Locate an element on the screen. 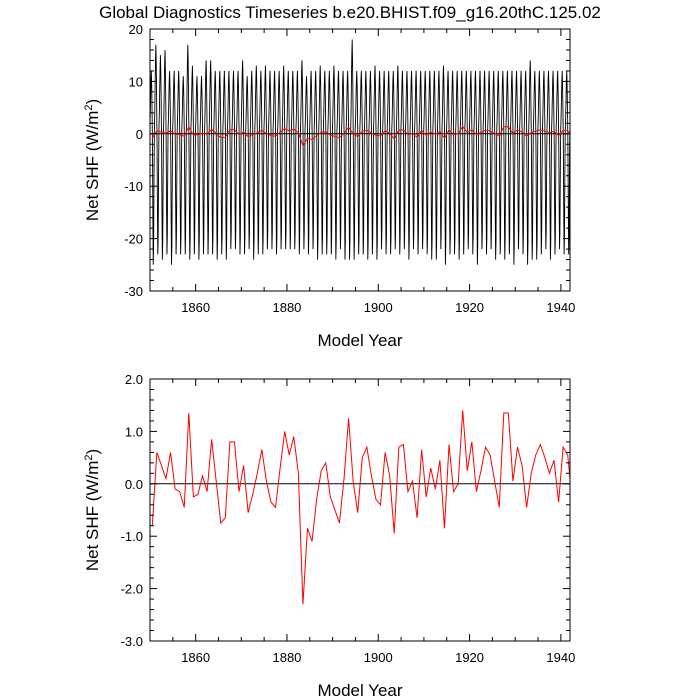 Image resolution: width=700 pixels, height=700 pixels. y-tick-label: -3.0 is located at coordinates (132, 641).